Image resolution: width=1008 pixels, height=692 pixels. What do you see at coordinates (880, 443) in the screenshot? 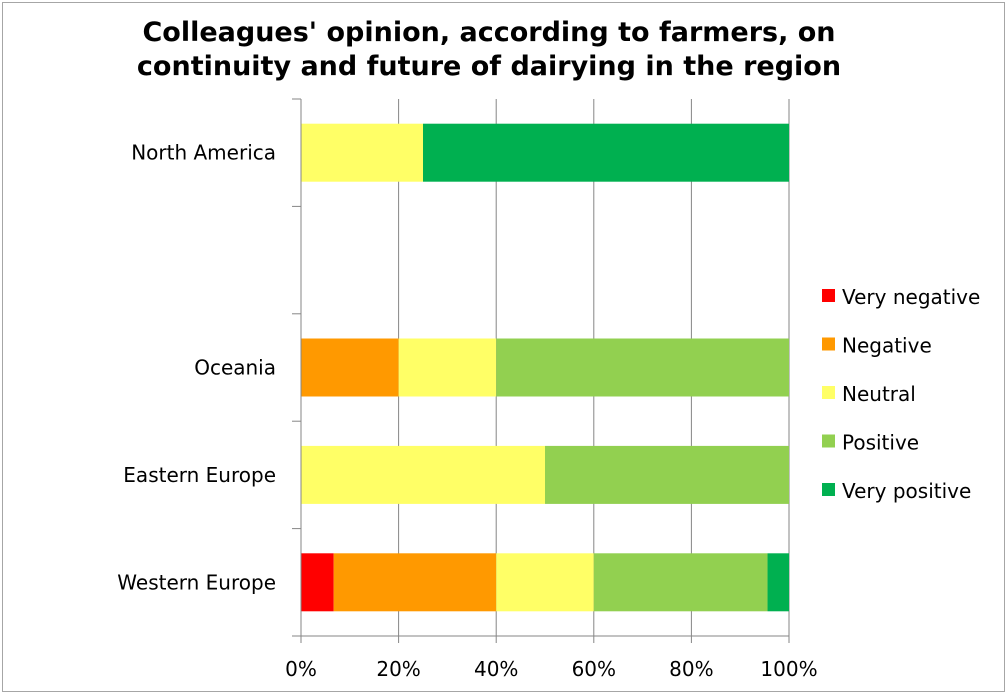
I see `legend-label: Positive` at bounding box center [880, 443].